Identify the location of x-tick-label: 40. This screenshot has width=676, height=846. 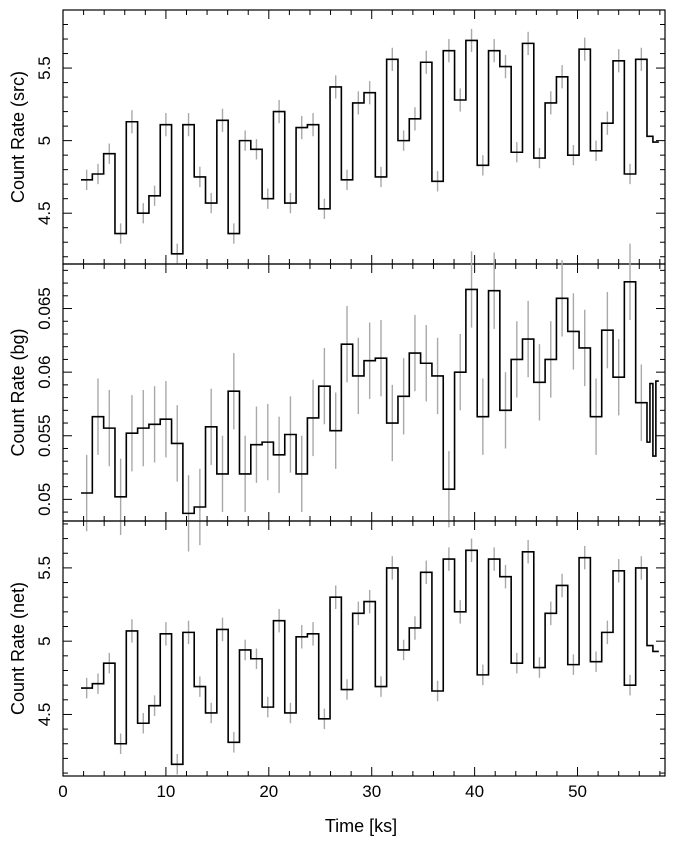
(474, 791).